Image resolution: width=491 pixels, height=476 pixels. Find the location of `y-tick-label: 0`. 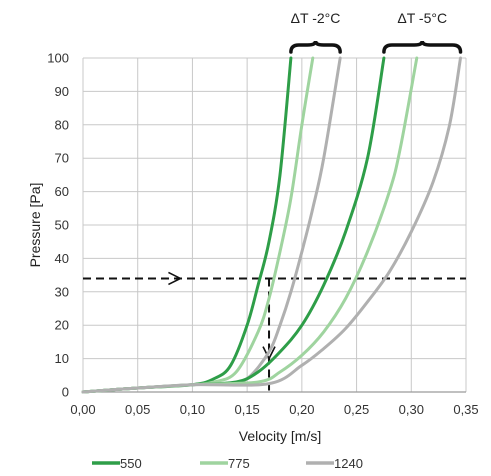

y-tick-label: 0 is located at coordinates (65, 392).